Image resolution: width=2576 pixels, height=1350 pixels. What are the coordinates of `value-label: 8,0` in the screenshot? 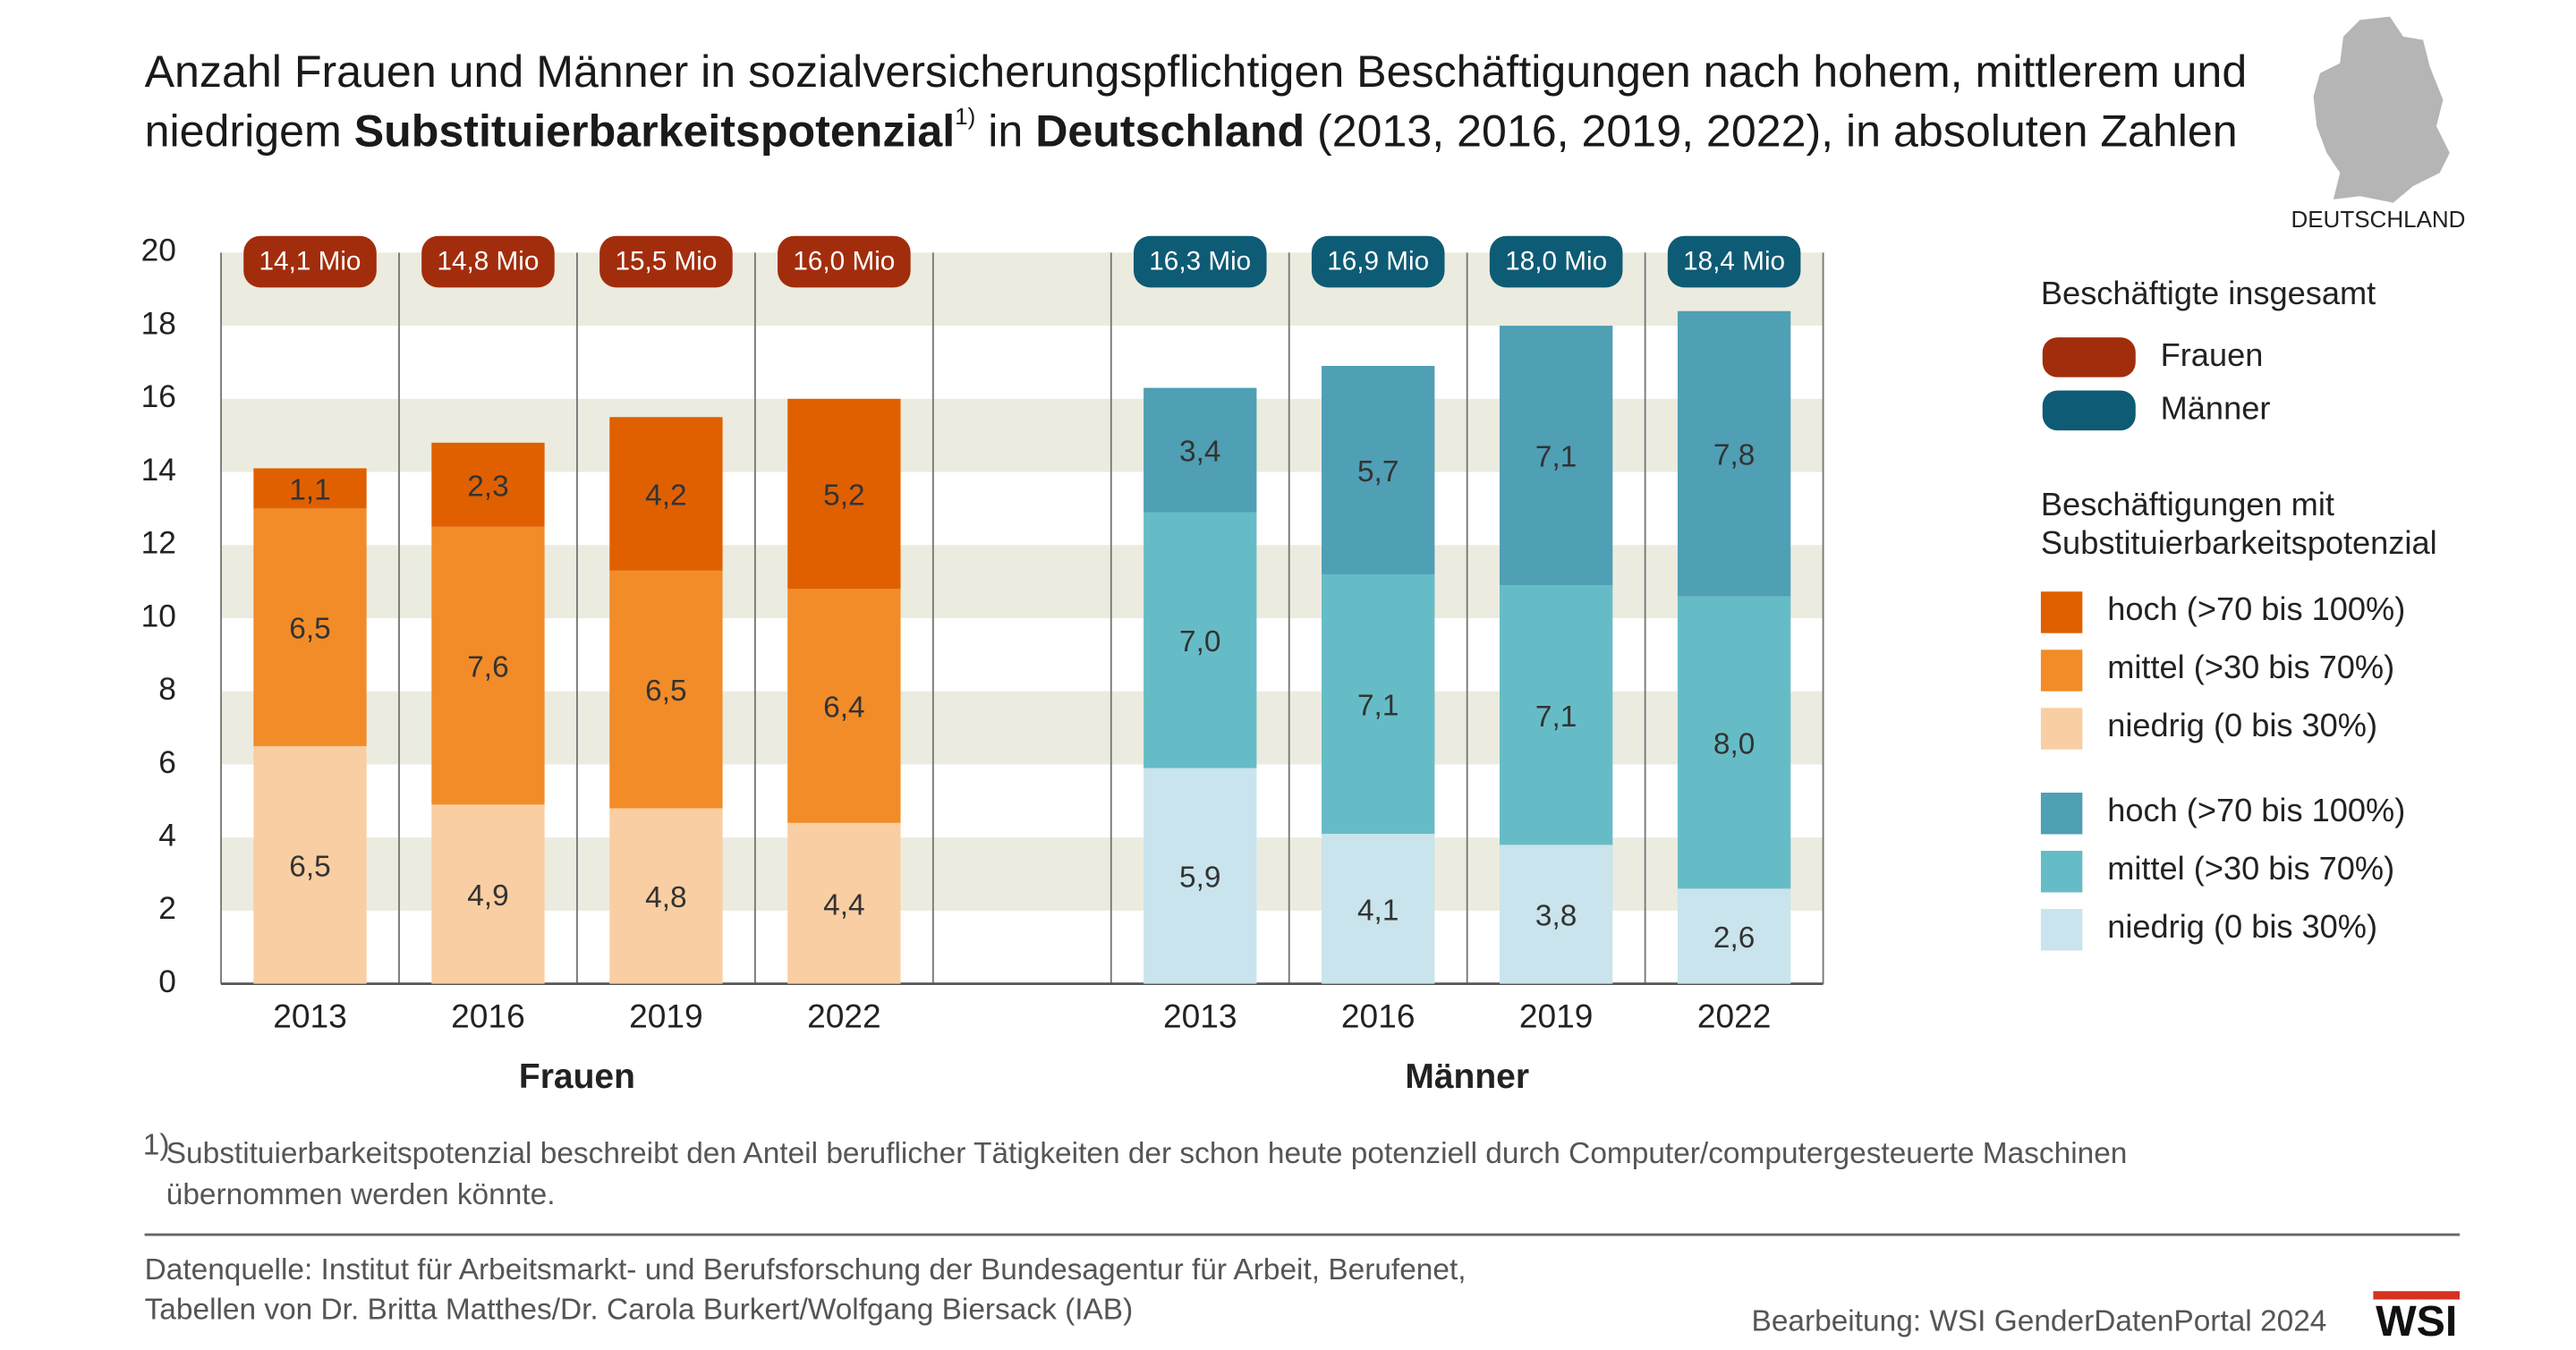 It's located at (1734, 743).